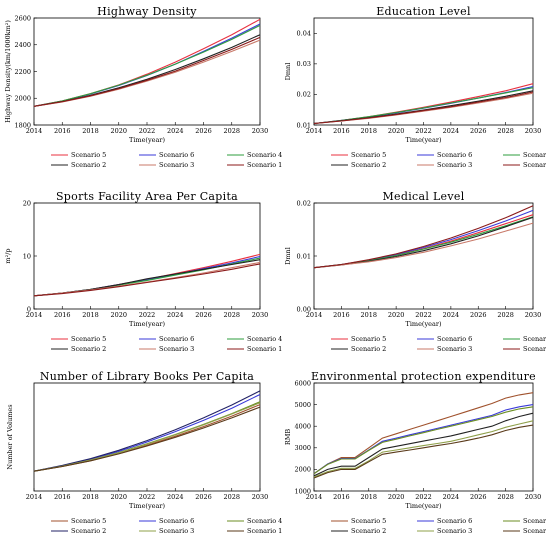  Describe the element at coordinates (62, 131) in the screenshot. I see `x-tick-label: 2016` at that location.